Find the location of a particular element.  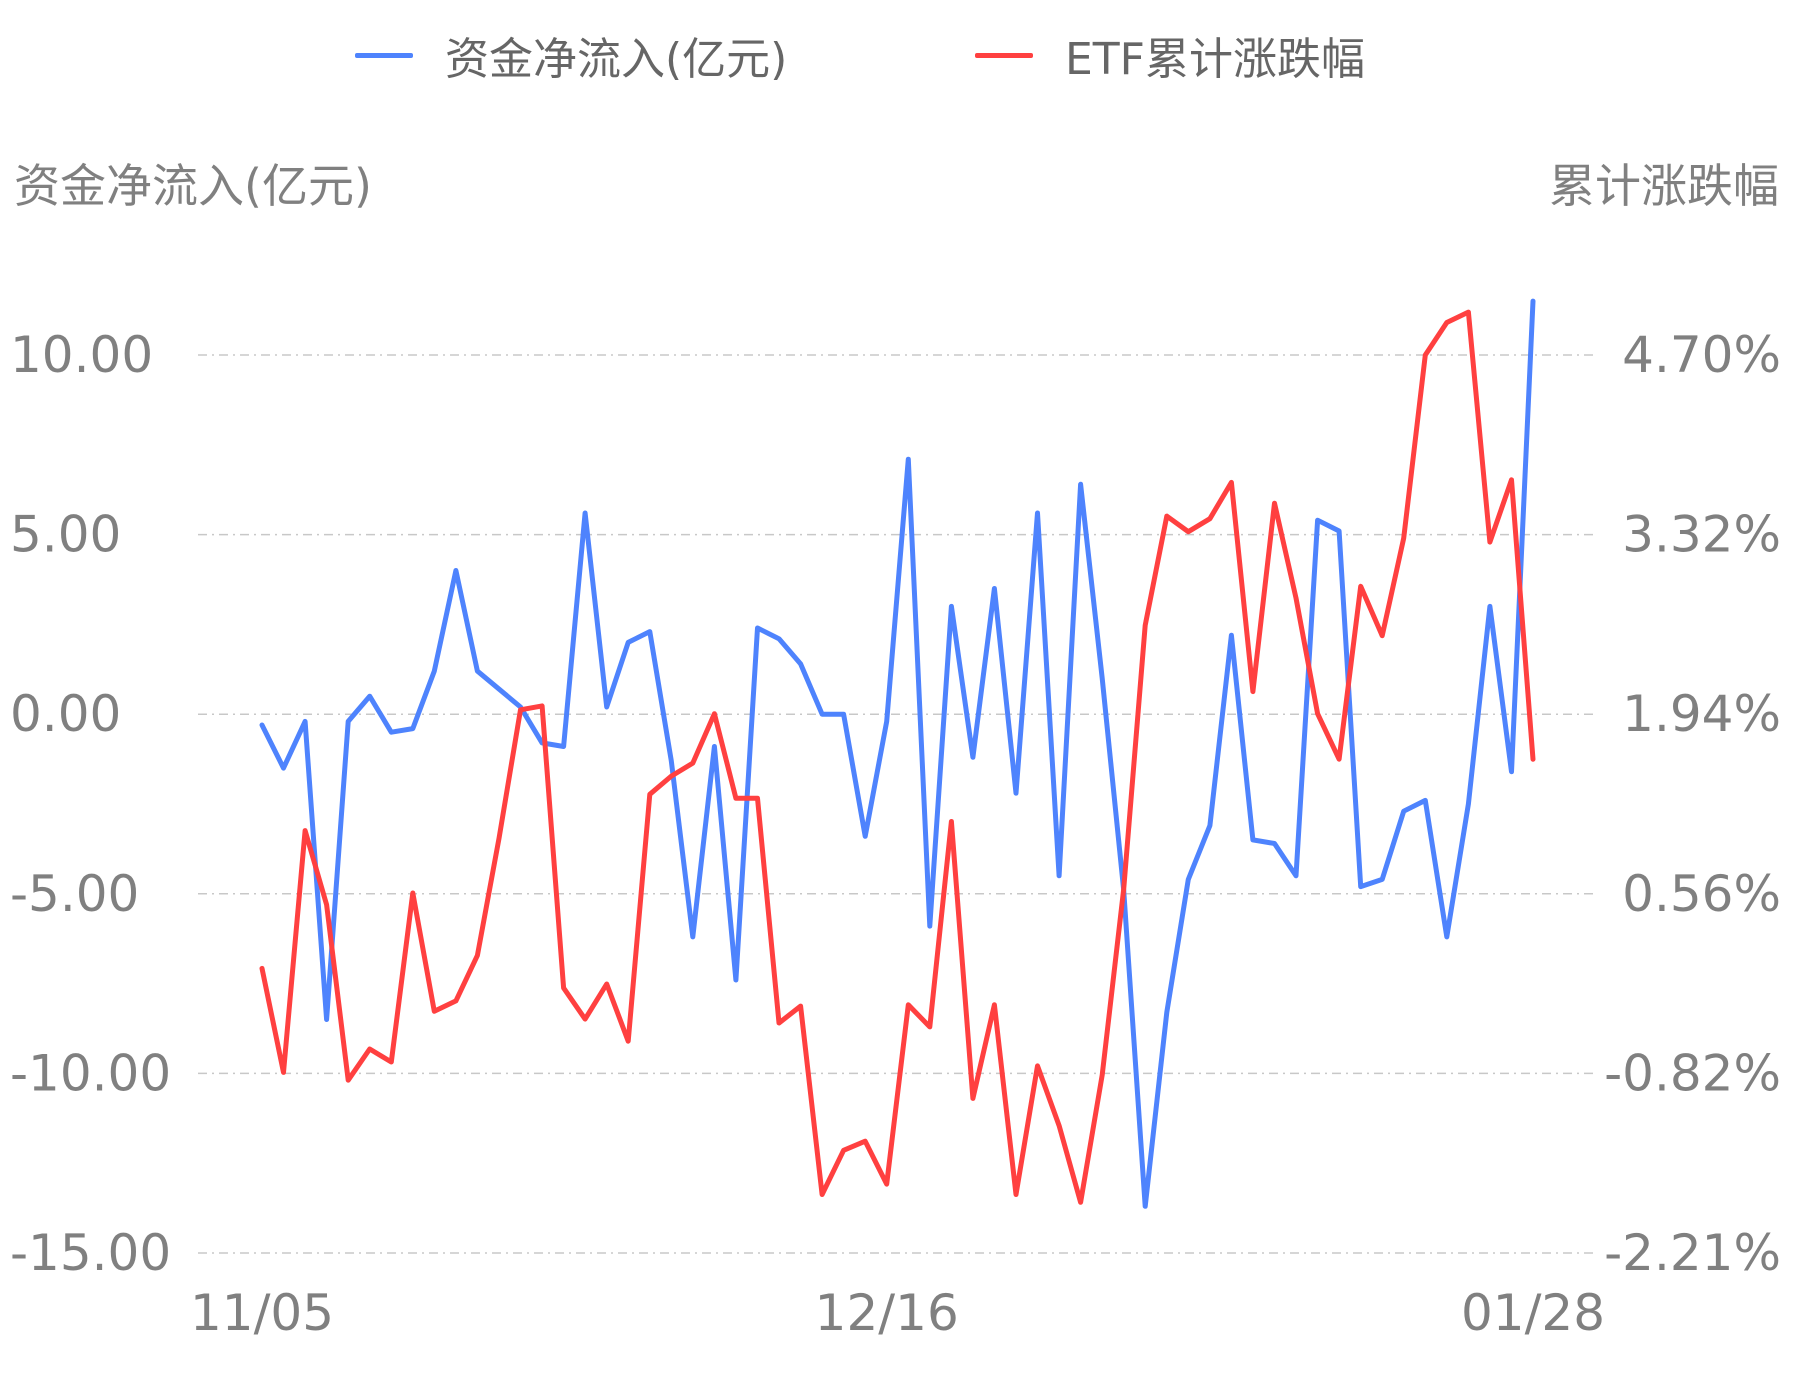

left-tick-label: 10.00 is located at coordinates (81, 355).